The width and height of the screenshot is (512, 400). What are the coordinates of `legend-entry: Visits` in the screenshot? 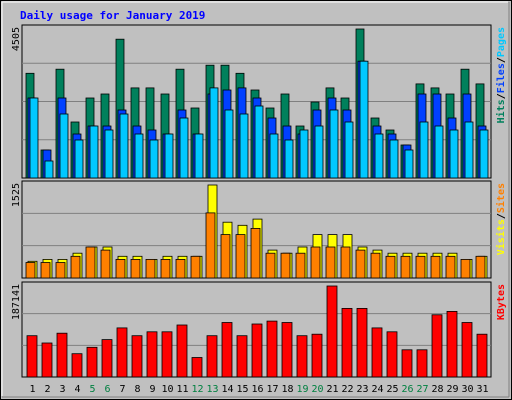 It's located at (501, 237).